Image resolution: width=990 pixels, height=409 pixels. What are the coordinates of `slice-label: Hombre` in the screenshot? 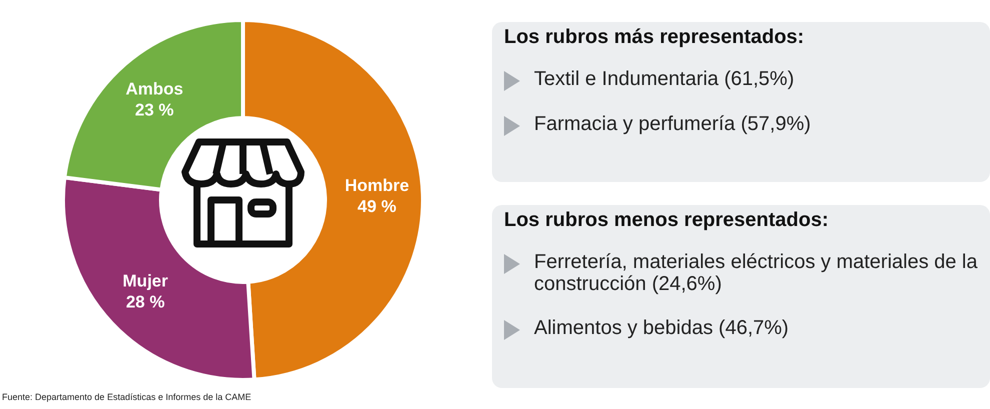 It's located at (377, 185).